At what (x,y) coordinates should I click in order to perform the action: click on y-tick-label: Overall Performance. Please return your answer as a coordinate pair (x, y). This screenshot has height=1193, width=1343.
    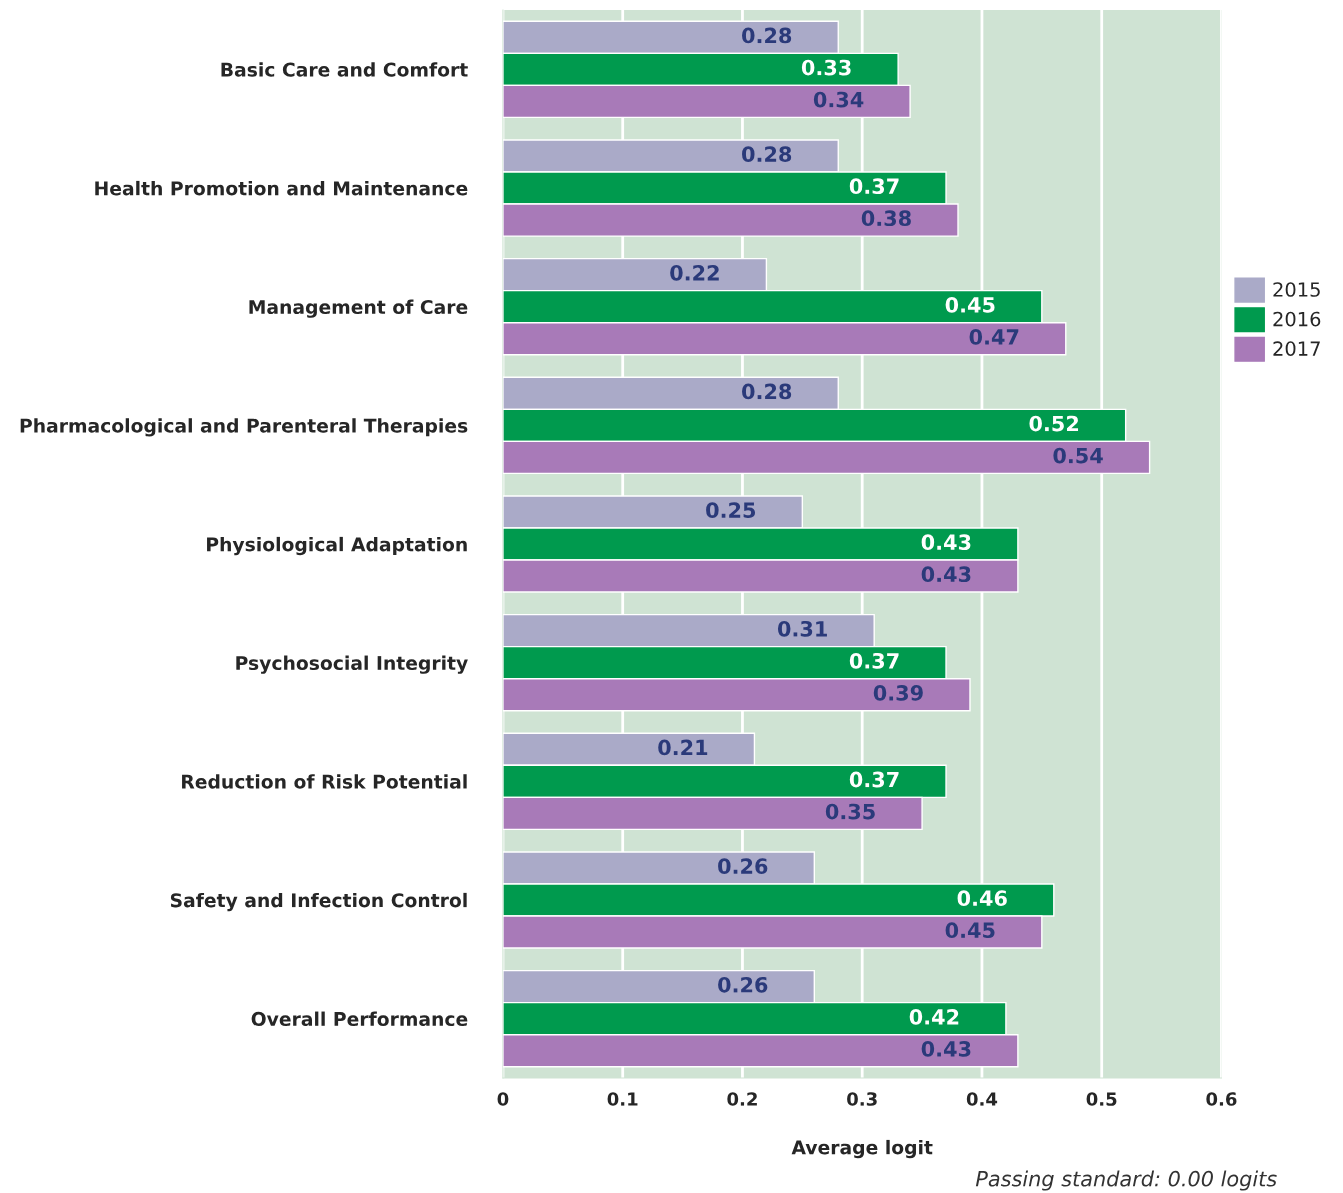
    Looking at the image, I should click on (359, 1019).